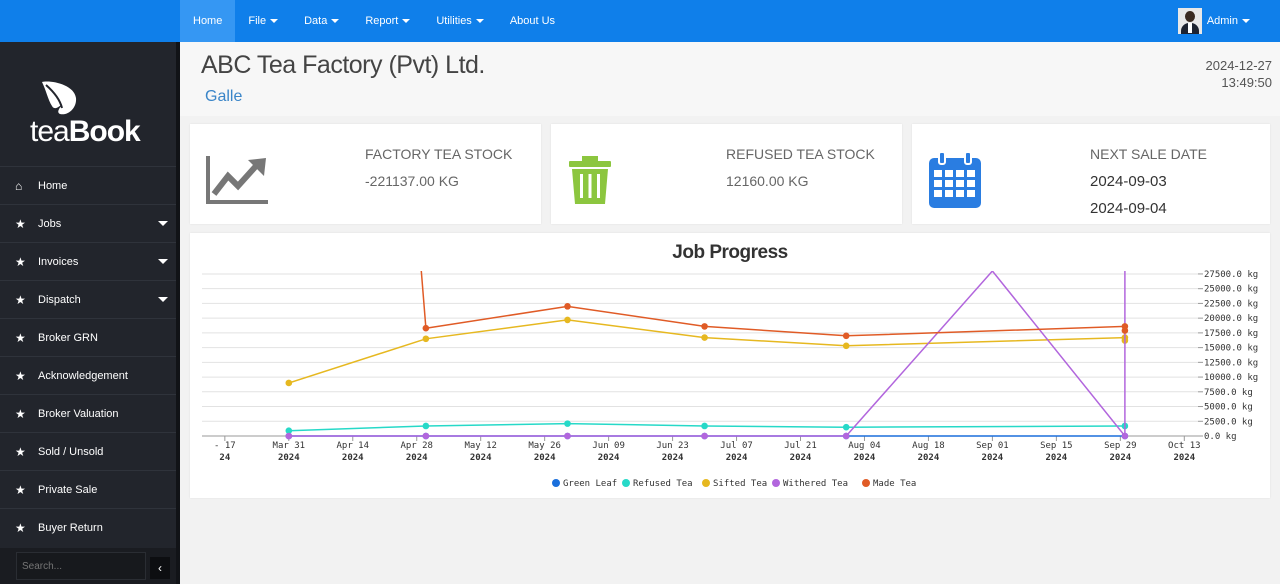 Image resolution: width=1280 pixels, height=584 pixels. I want to click on nav-utilities: Utilities, so click(459, 21).